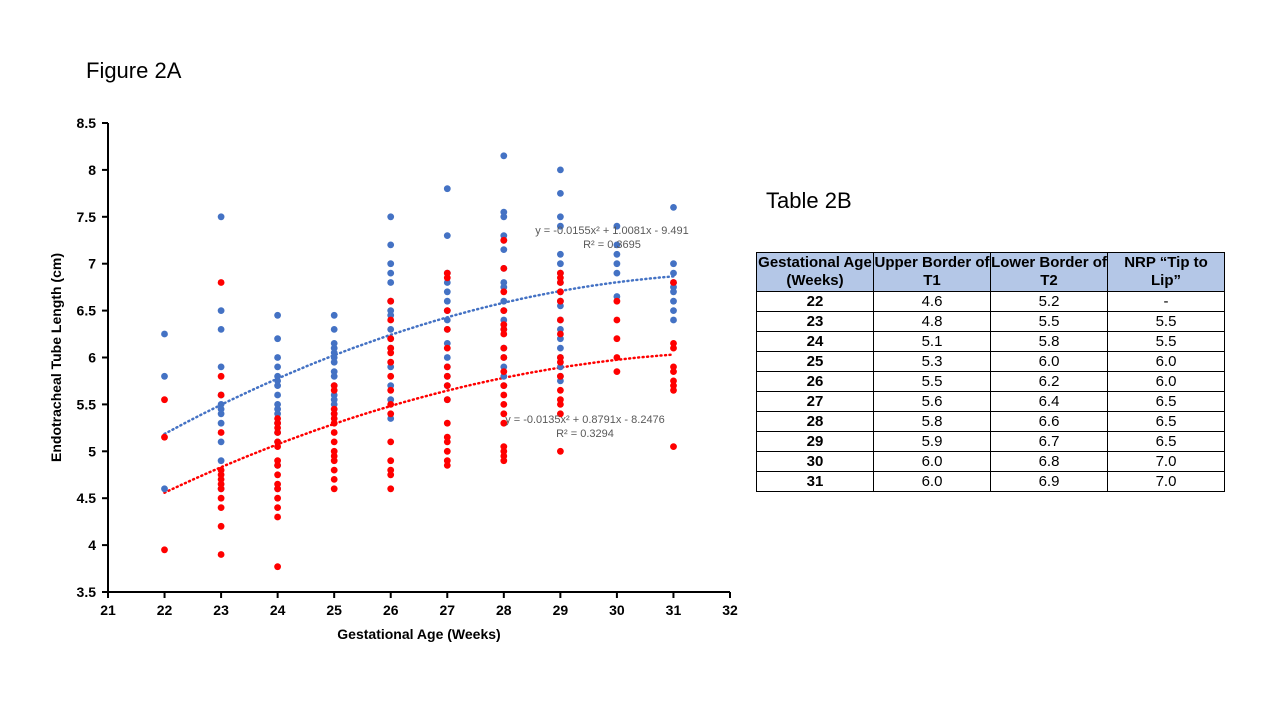 The width and height of the screenshot is (1280, 720). Describe the element at coordinates (92, 264) in the screenshot. I see `y-tick-label: 7` at that location.